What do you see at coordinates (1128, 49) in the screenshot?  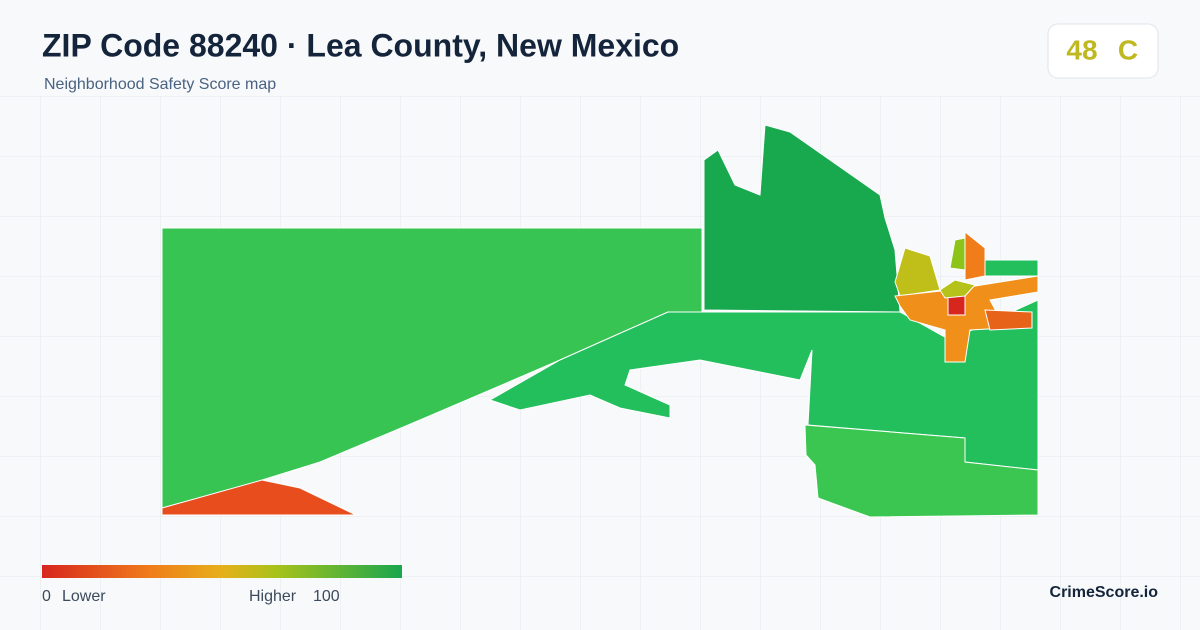 I see `grade: C` at bounding box center [1128, 49].